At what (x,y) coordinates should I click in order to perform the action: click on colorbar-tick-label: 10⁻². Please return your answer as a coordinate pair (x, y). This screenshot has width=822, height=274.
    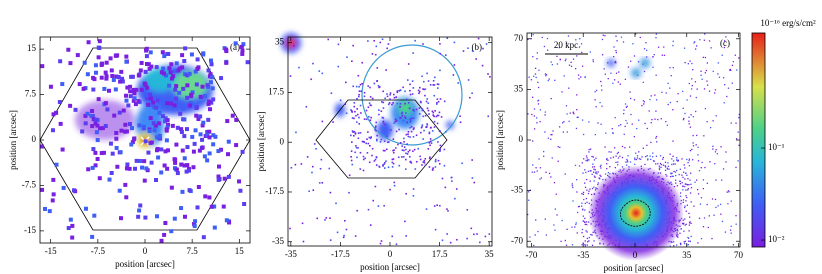
    Looking at the image, I should click on (776, 239).